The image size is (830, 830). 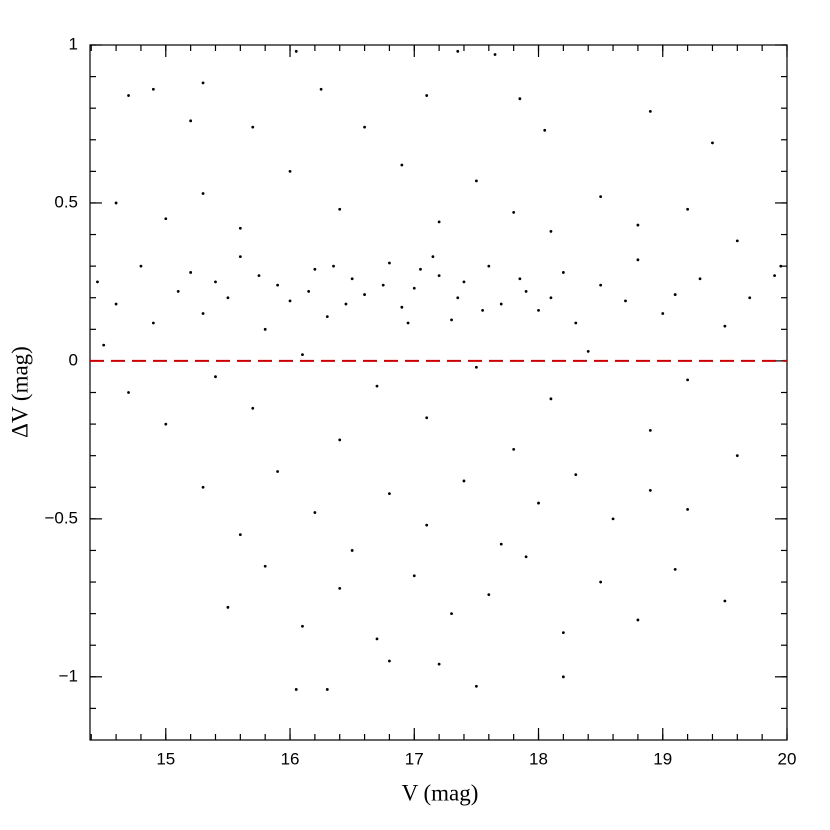 What do you see at coordinates (538, 758) in the screenshot?
I see `x-tick-label: 18` at bounding box center [538, 758].